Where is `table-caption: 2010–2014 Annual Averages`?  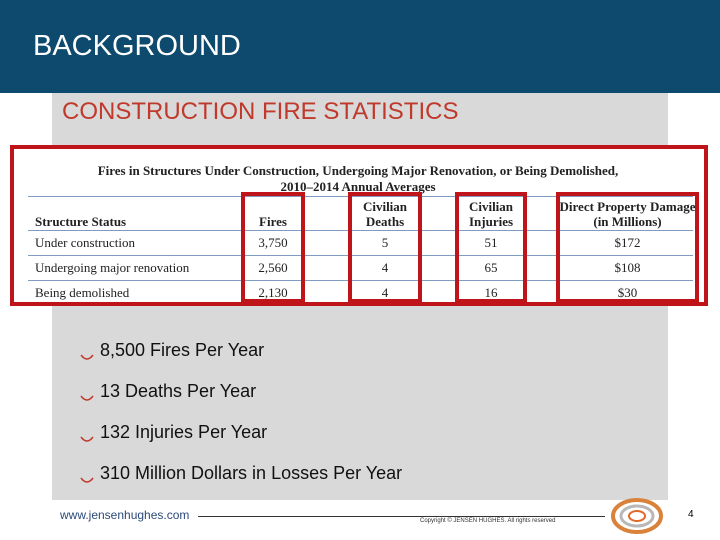 table-caption: 2010–2014 Annual Averages is located at coordinates (358, 186).